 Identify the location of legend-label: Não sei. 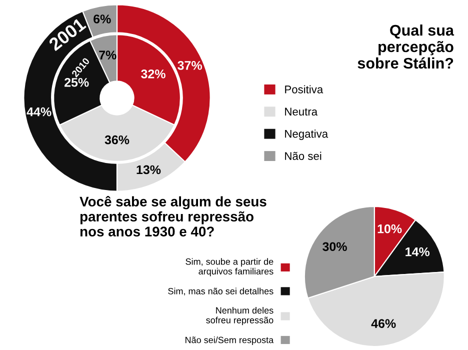
(303, 156).